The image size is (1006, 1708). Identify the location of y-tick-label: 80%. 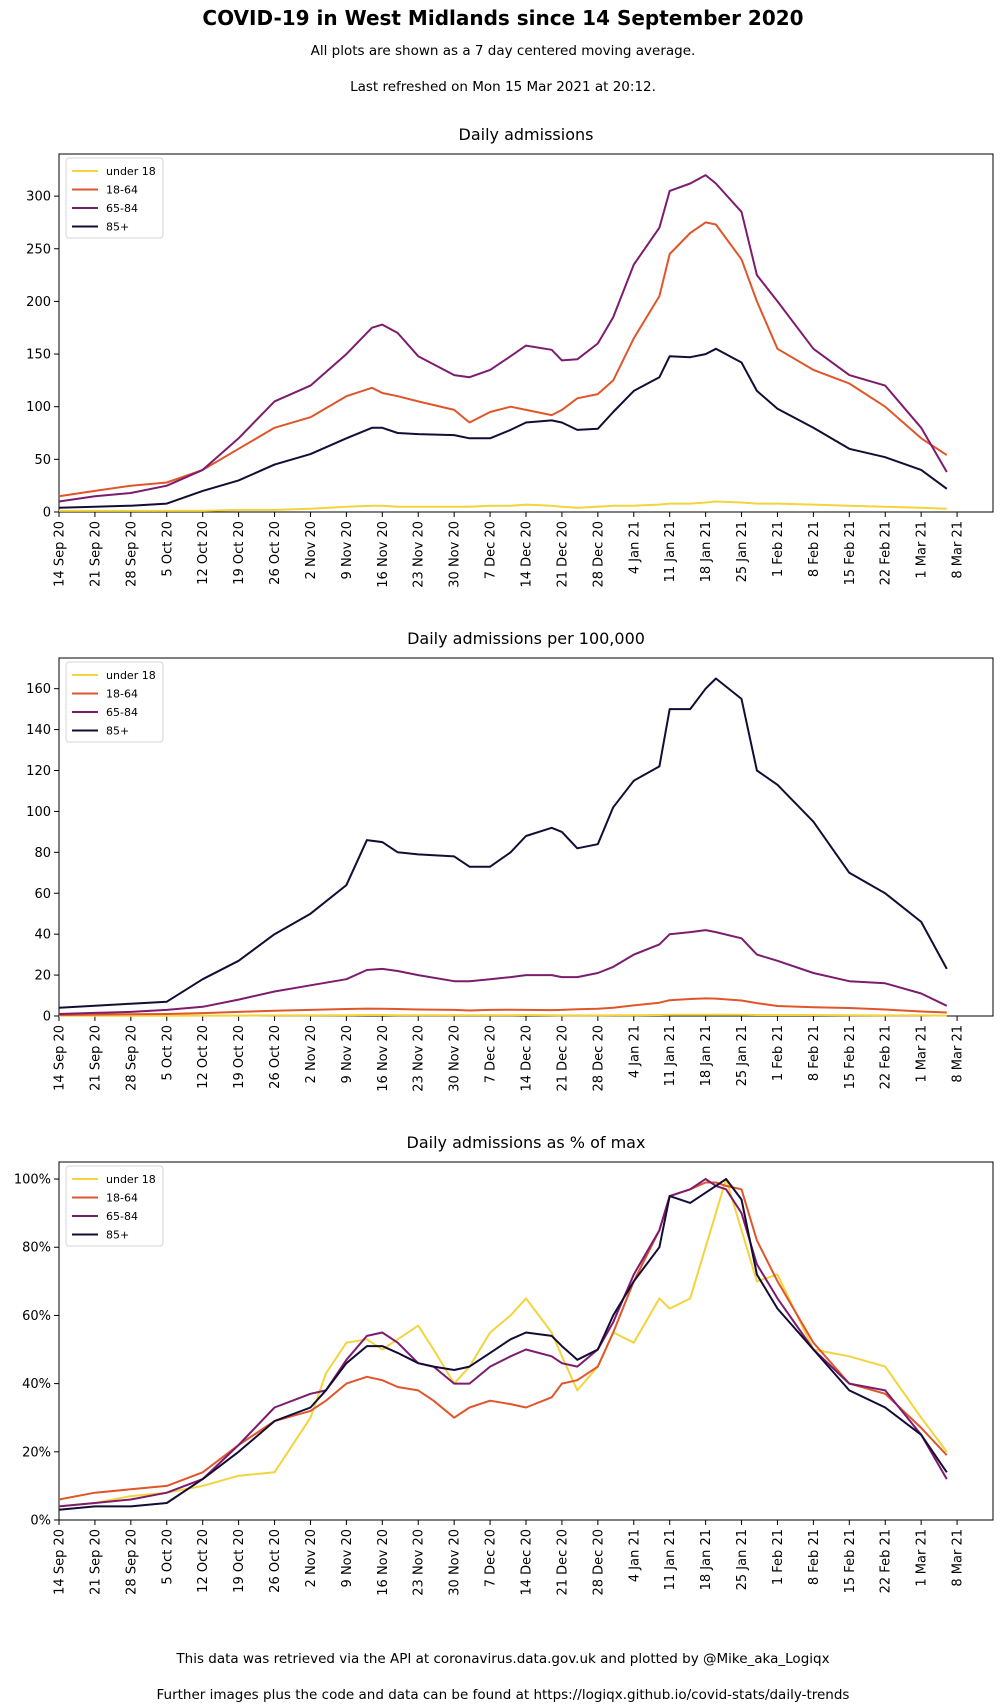
(36, 1248).